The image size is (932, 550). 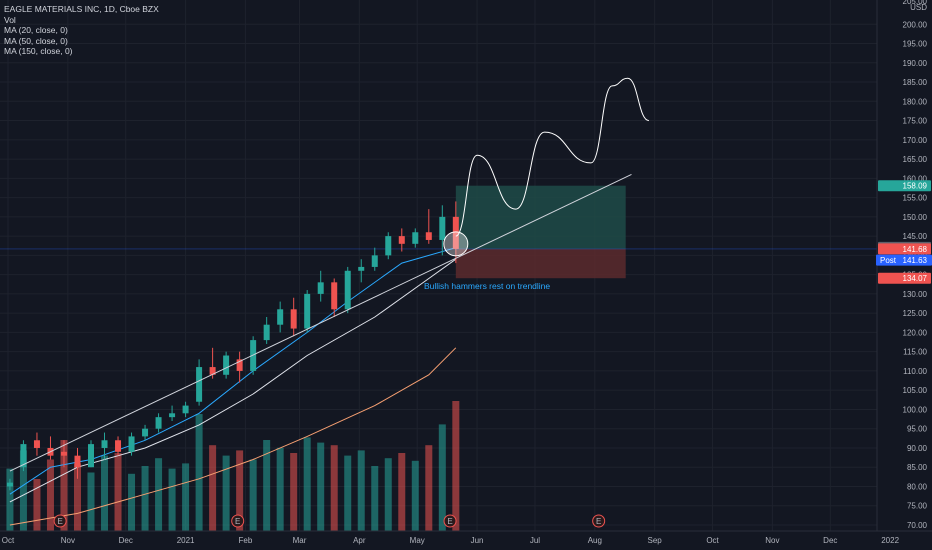 What do you see at coordinates (126, 540) in the screenshot?
I see `time-tick-label: Dec` at bounding box center [126, 540].